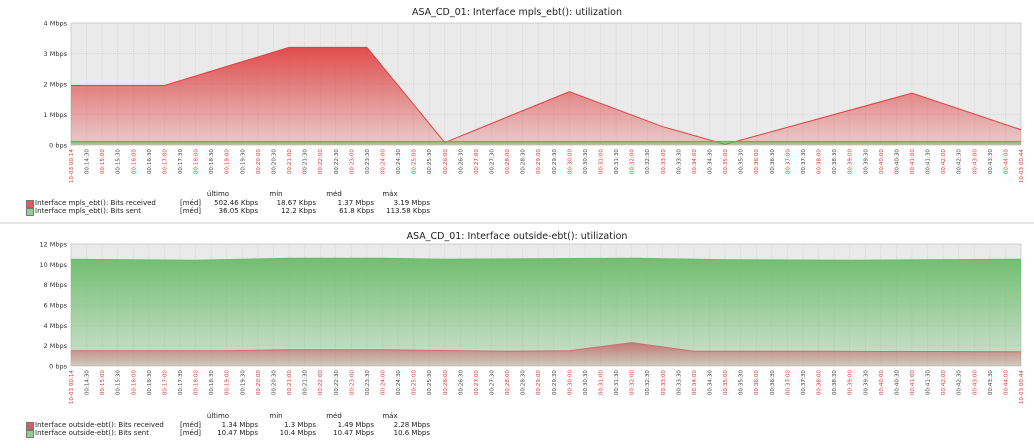 The image size is (1034, 448). What do you see at coordinates (477, 383) in the screenshot?
I see `x-tick-label: 00:27:00` at bounding box center [477, 383].